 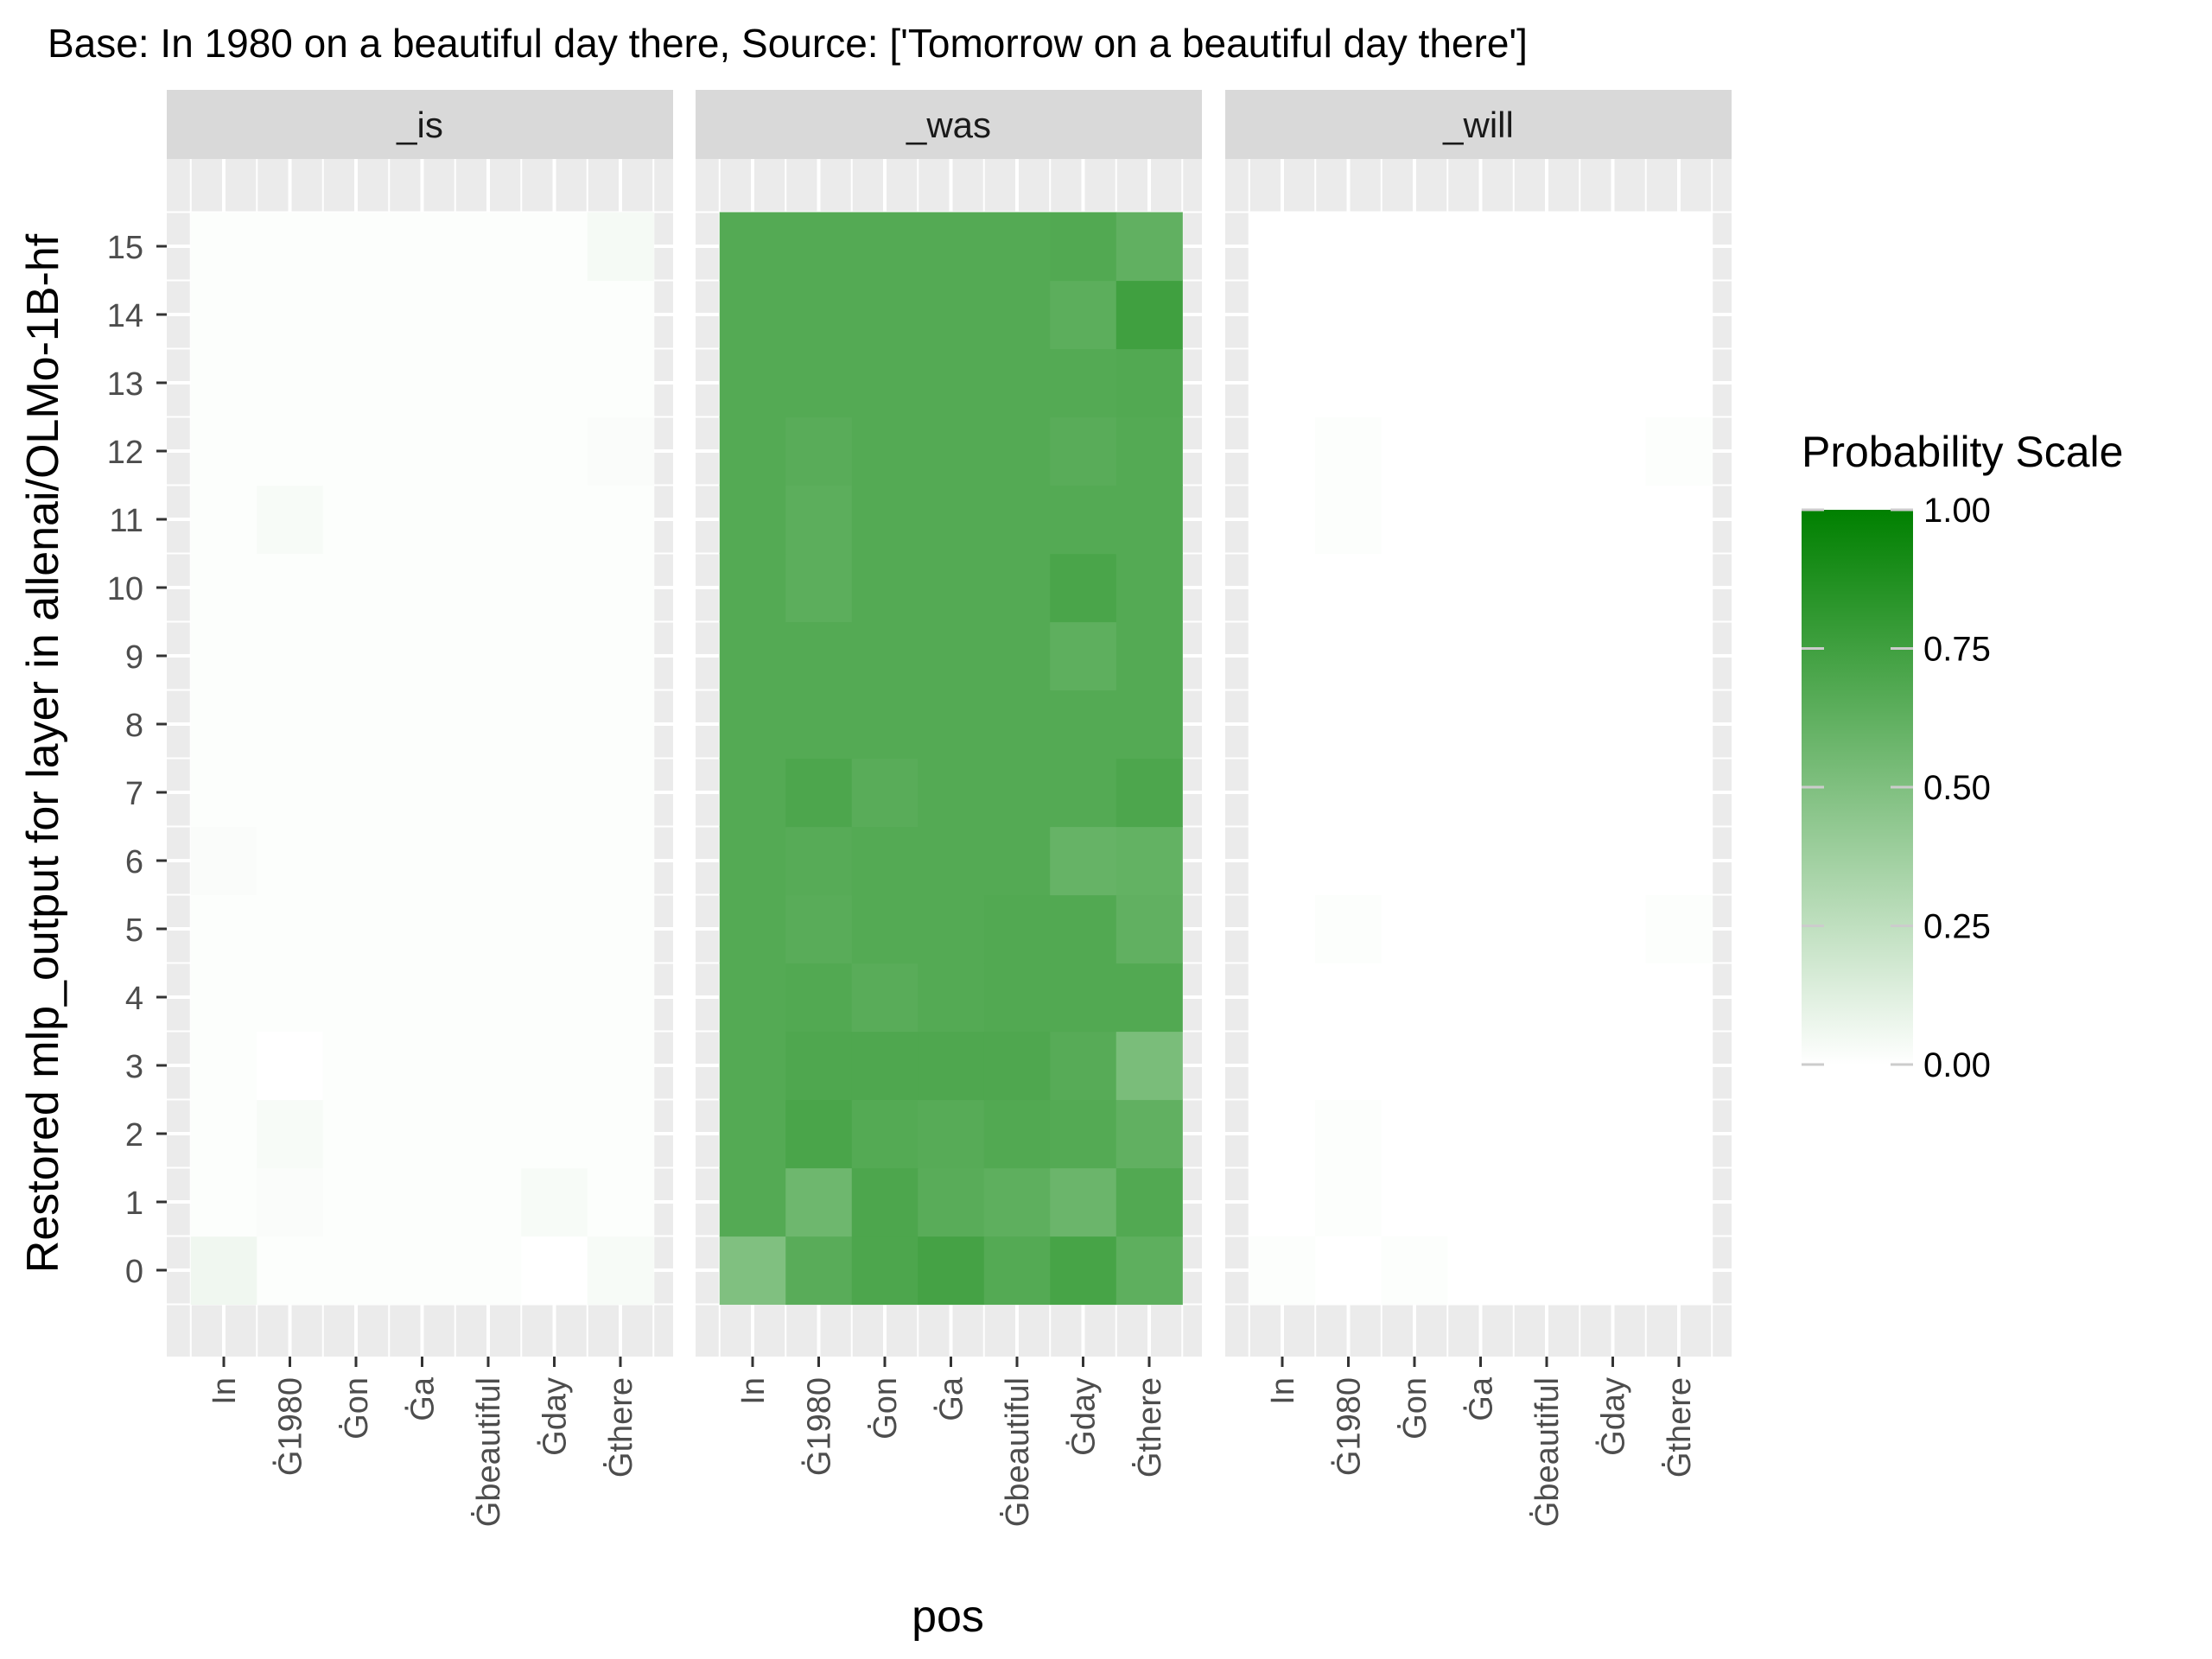 What do you see at coordinates (620, 1427) in the screenshot?
I see `x-tick-label: Ġ̇there` at bounding box center [620, 1427].